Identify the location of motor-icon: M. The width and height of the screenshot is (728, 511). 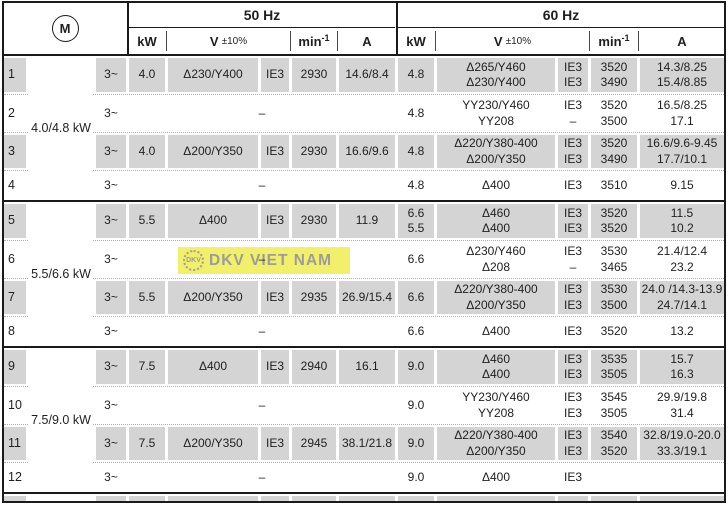
(65, 28).